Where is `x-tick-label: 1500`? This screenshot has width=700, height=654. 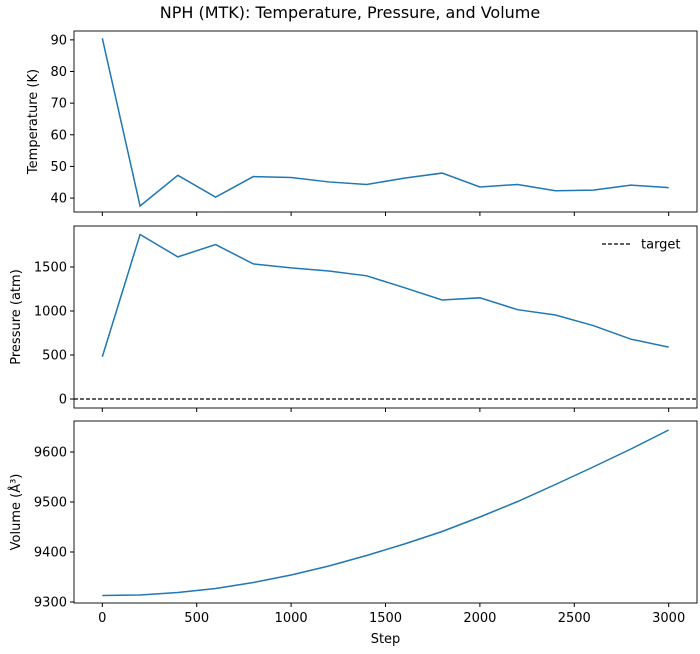
x-tick-label: 1500 is located at coordinates (385, 618).